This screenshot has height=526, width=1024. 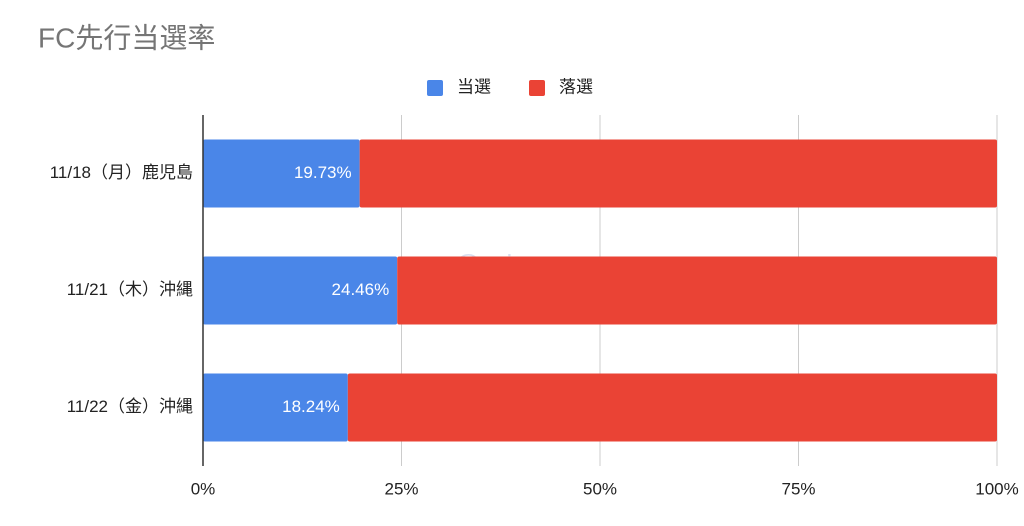 What do you see at coordinates (126, 37) in the screenshot?
I see `chart-title: FC先行当選率` at bounding box center [126, 37].